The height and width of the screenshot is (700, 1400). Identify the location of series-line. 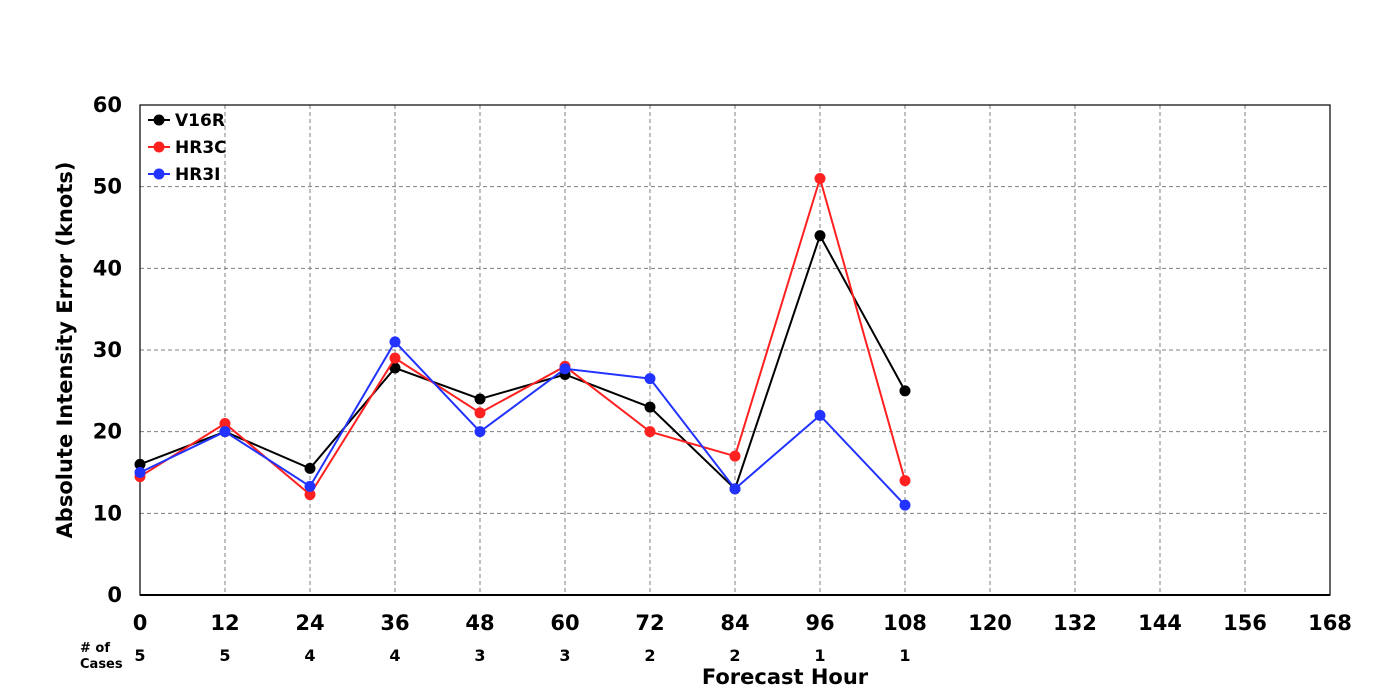
(522, 423).